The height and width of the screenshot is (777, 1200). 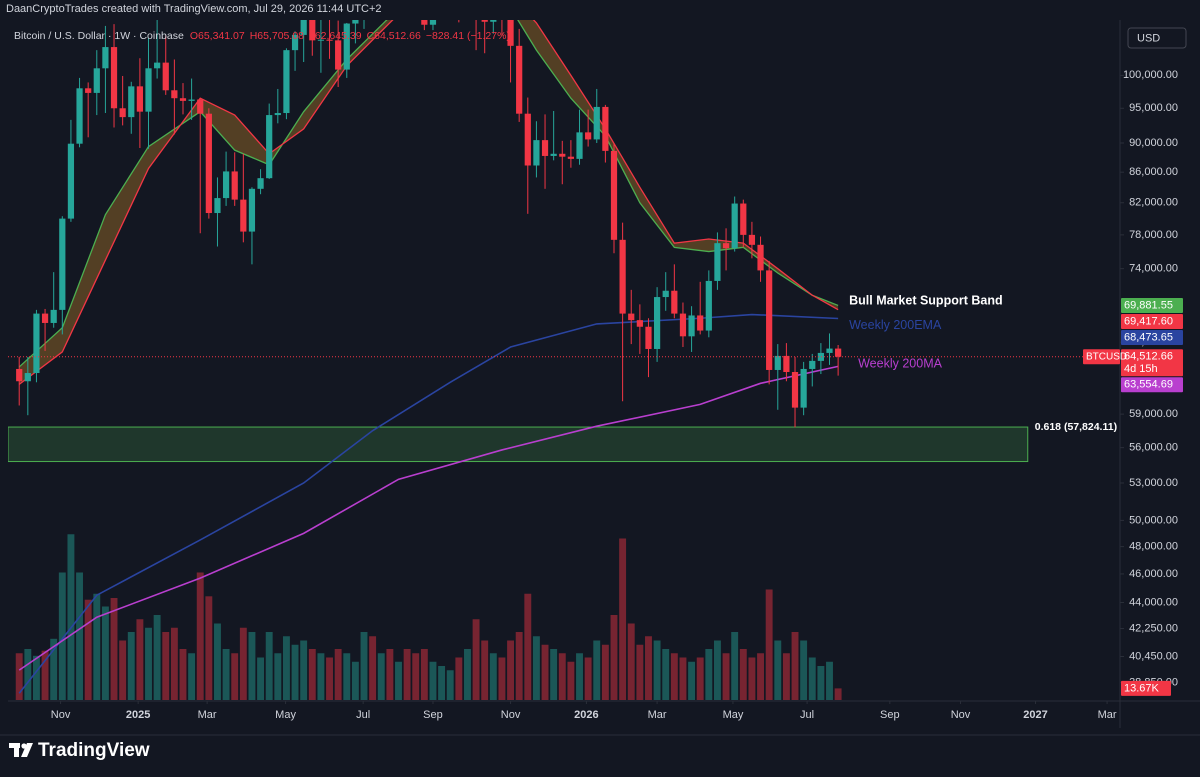 What do you see at coordinates (1148, 385) in the screenshot?
I see `price-axis-label: 63,554.69` at bounding box center [1148, 385].